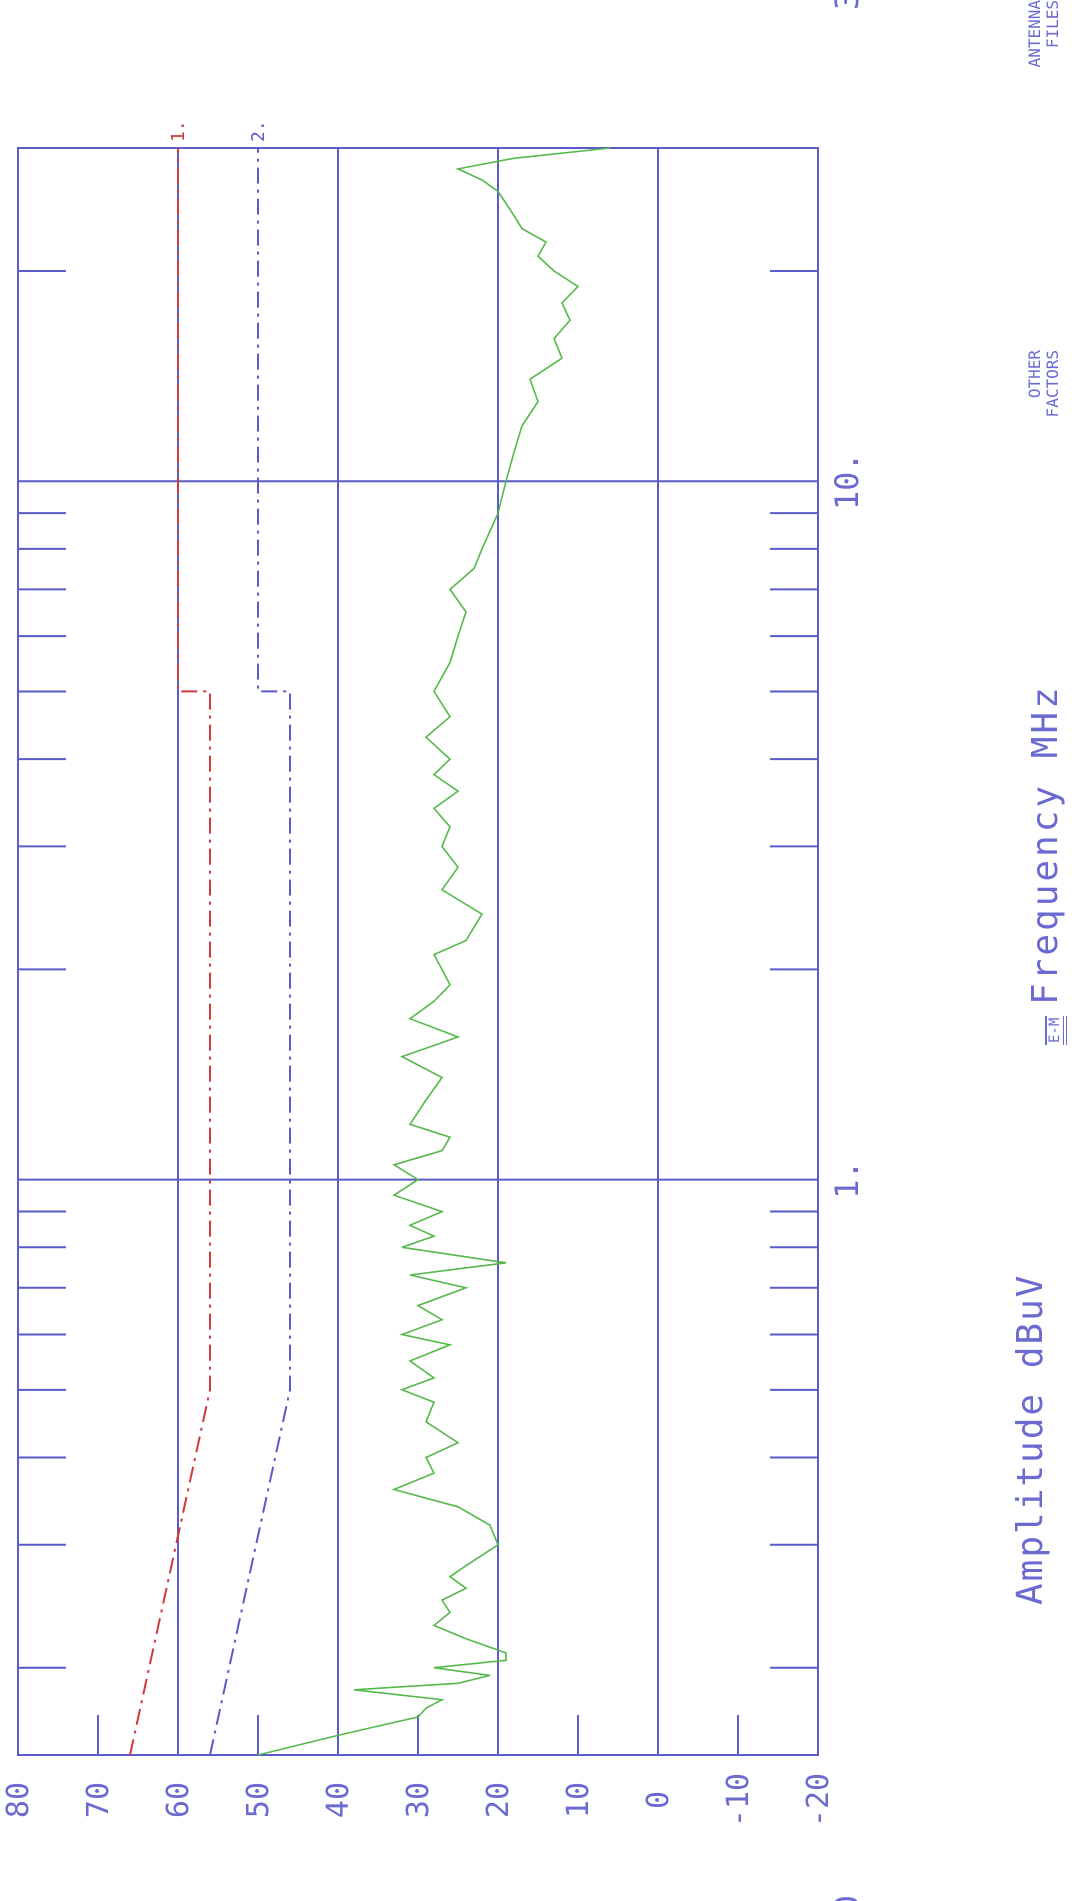 The height and width of the screenshot is (1901, 1074). Describe the element at coordinates (658, 1800) in the screenshot. I see `y-tick-label: 0` at that location.